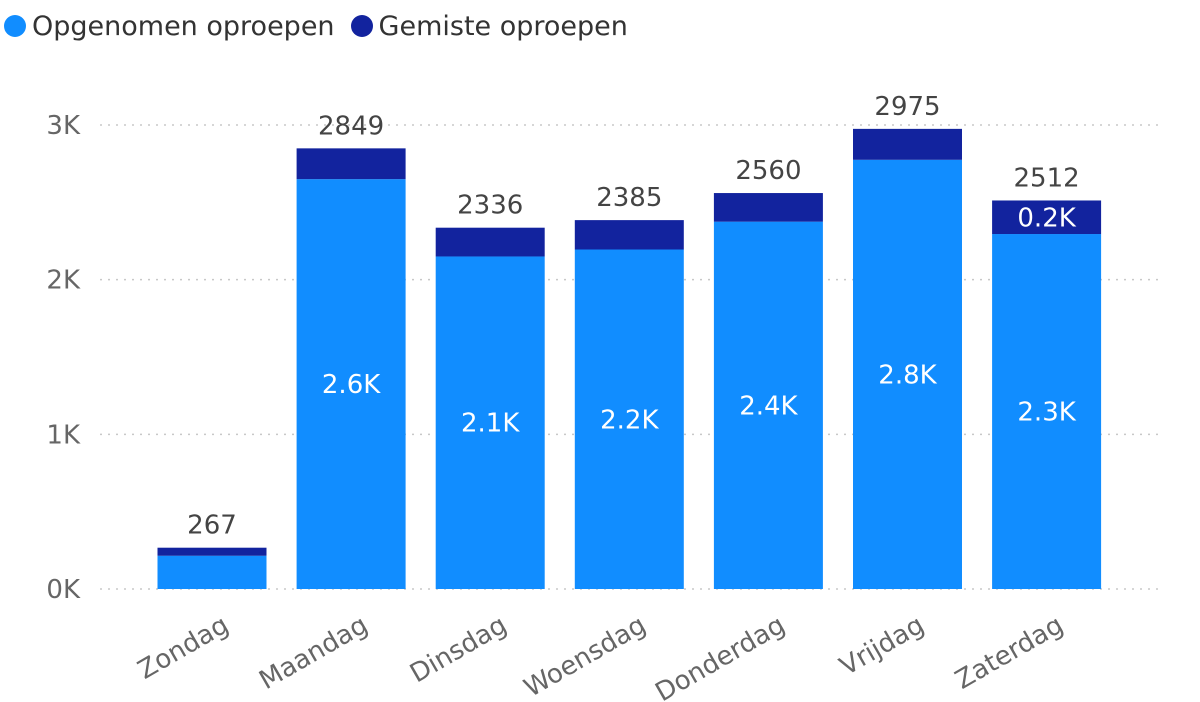  I want to click on bar-data-label: 2.8K, so click(907, 375).